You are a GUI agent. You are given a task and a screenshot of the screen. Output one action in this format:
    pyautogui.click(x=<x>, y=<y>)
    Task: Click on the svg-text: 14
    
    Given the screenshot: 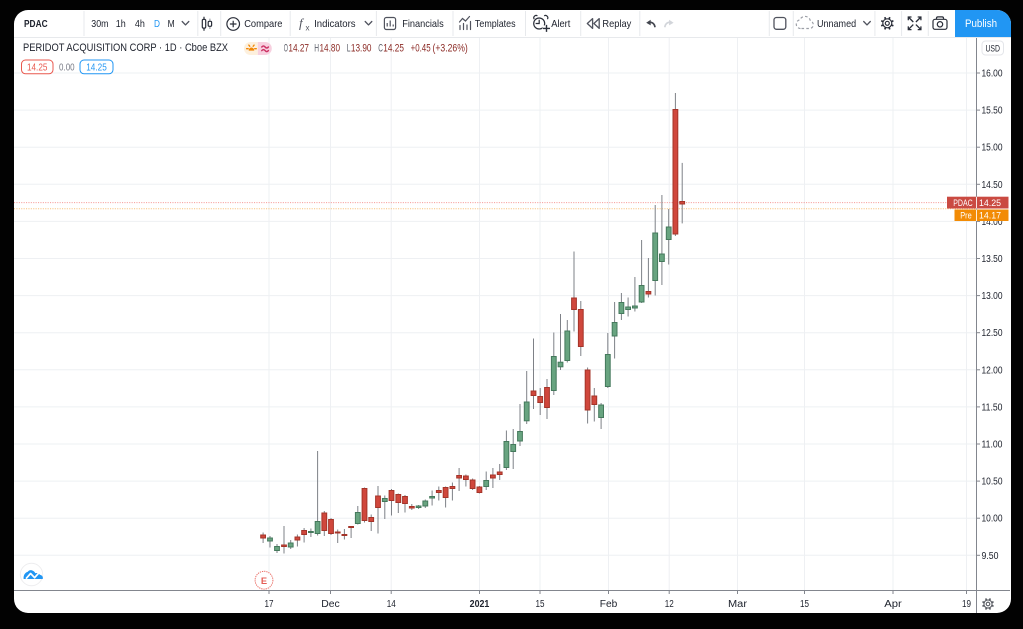 What is the action you would take?
    pyautogui.click(x=391, y=604)
    